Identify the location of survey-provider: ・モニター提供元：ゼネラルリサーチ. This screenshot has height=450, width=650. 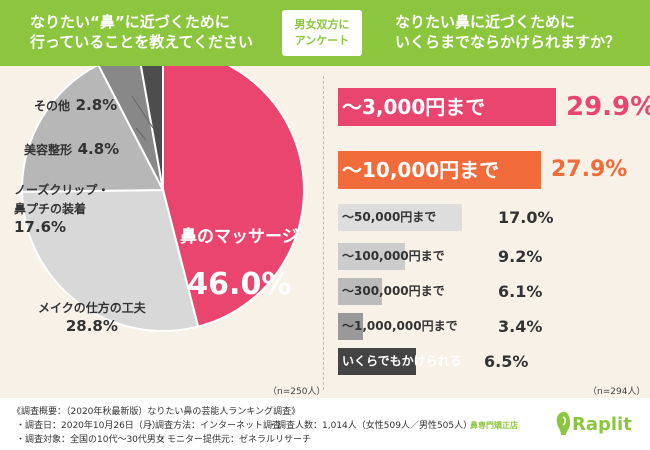
(235, 440).